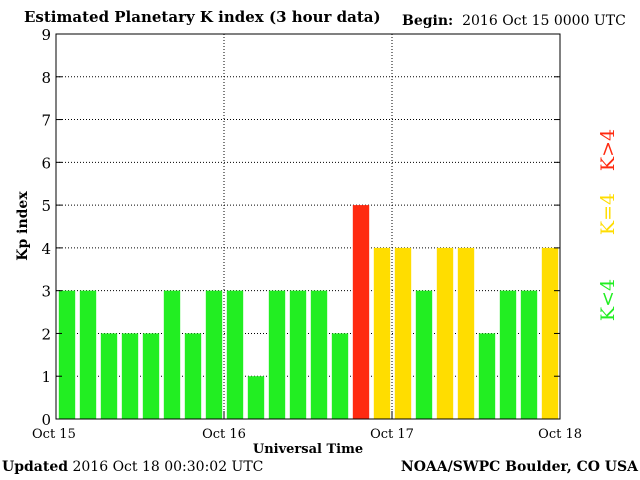 This screenshot has width=640, height=480. I want to click on credit-text: NOAA/SWPC Boulder, CO USA, so click(519, 467).